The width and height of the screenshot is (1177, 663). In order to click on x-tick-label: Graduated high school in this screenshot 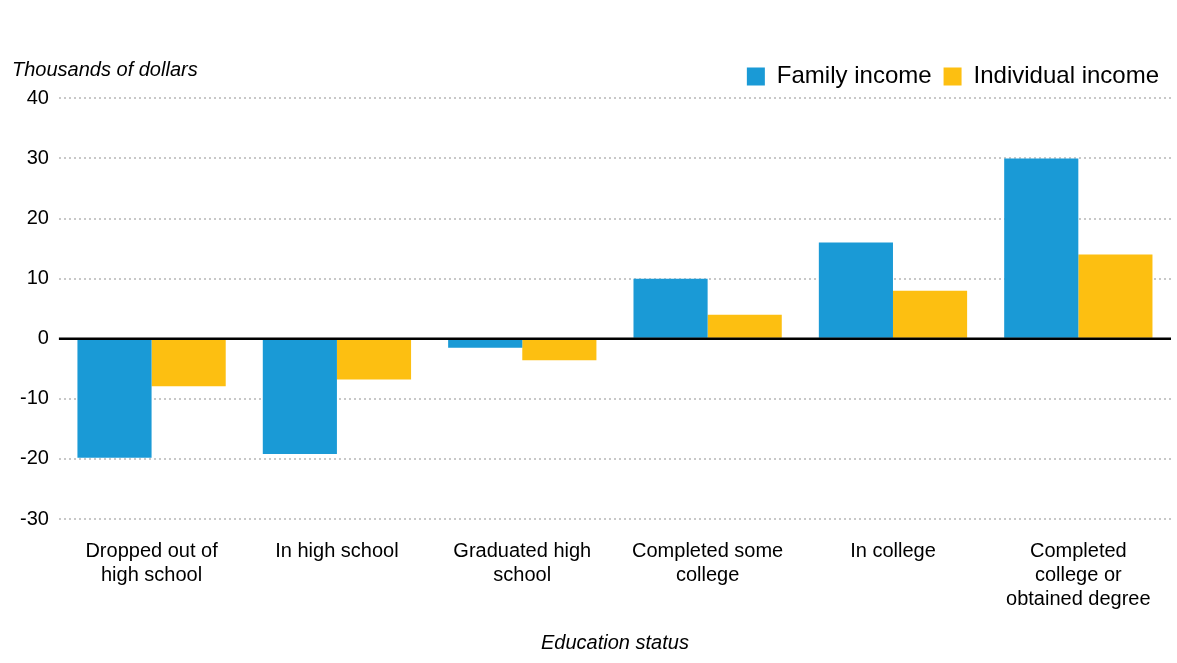, I will do `click(522, 561)`.